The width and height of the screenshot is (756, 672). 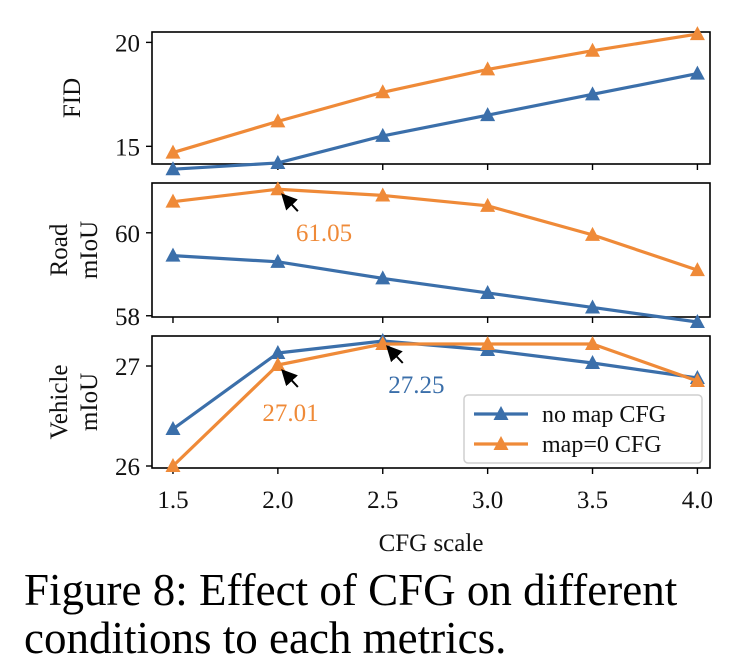 I want to click on caption-line-2: conditions to each metrics., so click(x=265, y=638).